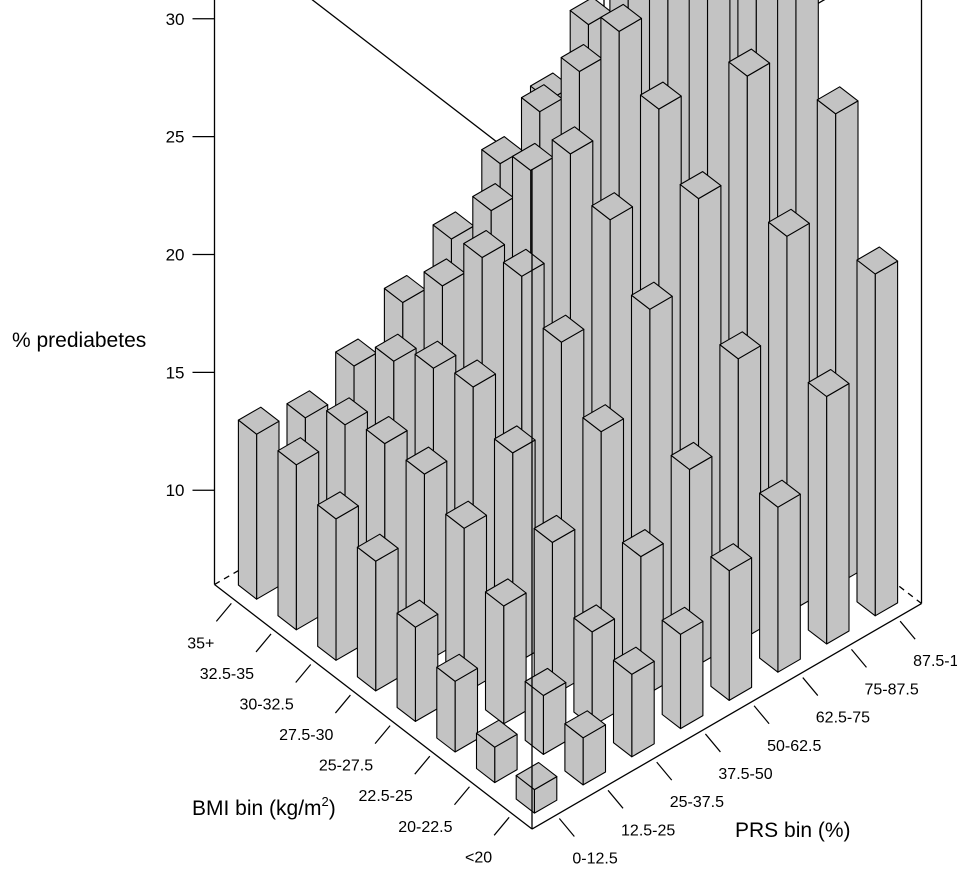 Image resolution: width=957 pixels, height=871 pixels. I want to click on bmi-tick-label: 22.5-25, so click(386, 796).